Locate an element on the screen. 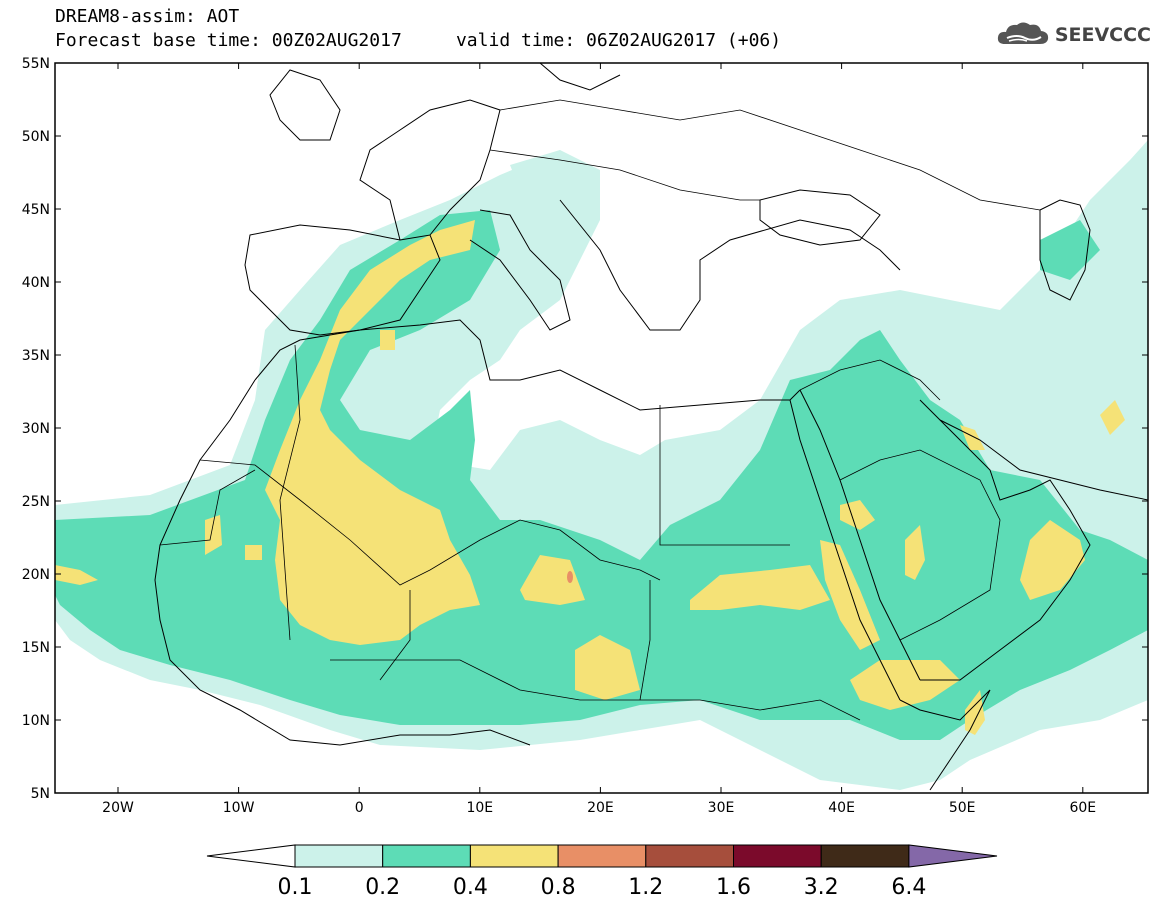 The width and height of the screenshot is (1165, 905). lon-label: 50E is located at coordinates (962, 808).